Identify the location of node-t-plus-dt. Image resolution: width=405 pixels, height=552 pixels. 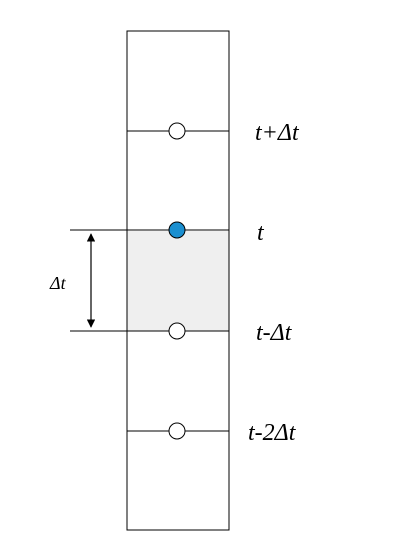
(177, 131).